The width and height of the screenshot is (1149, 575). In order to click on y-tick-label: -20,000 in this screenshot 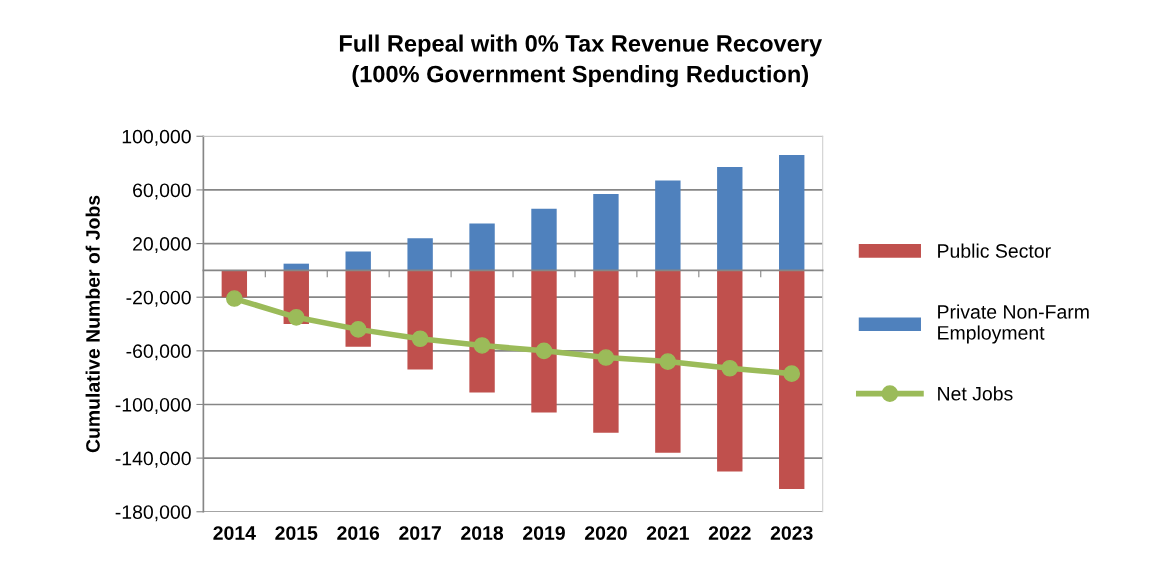, I will do `click(158, 298)`.